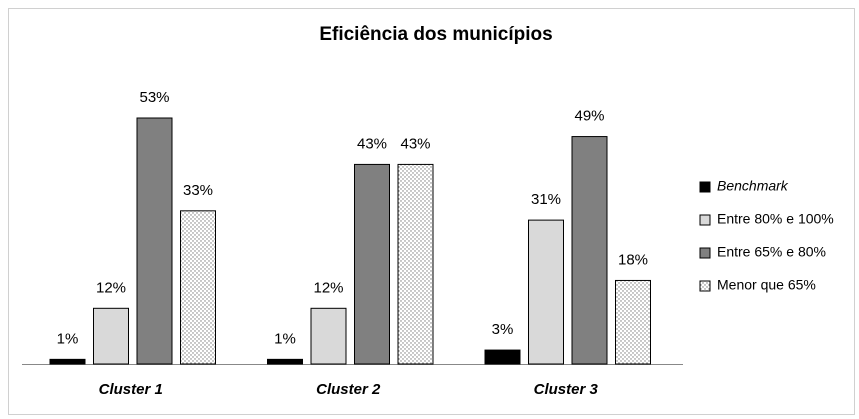 The height and width of the screenshot is (419, 859). I want to click on value-label: 33%, so click(198, 190).